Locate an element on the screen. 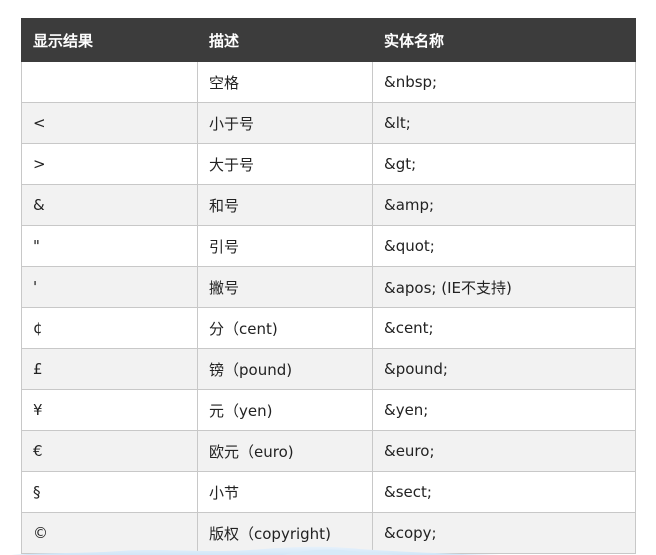 This screenshot has width=656, height=555. table-row: 空格 &nbsp; is located at coordinates (328, 82).